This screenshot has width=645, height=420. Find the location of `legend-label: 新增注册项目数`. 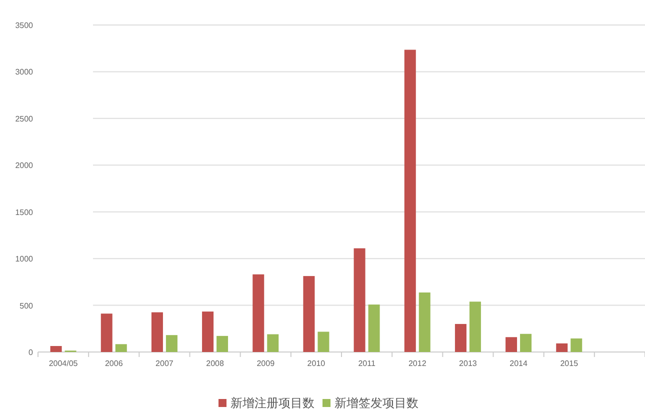

legend-label: 新增注册项目数 is located at coordinates (272, 403).